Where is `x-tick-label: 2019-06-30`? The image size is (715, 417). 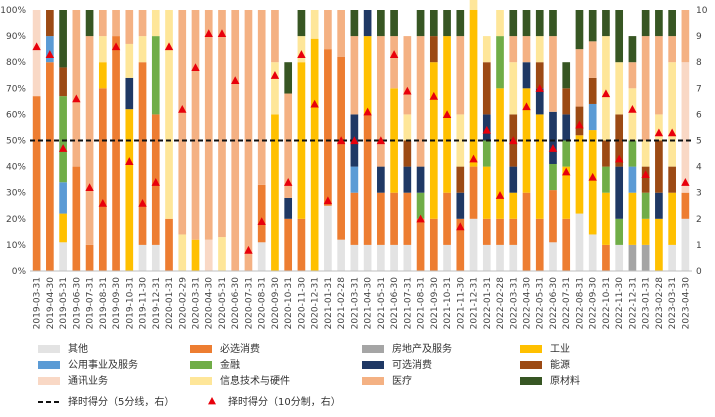
x-tick-label: 2019-06-30 is located at coordinates (77, 303).